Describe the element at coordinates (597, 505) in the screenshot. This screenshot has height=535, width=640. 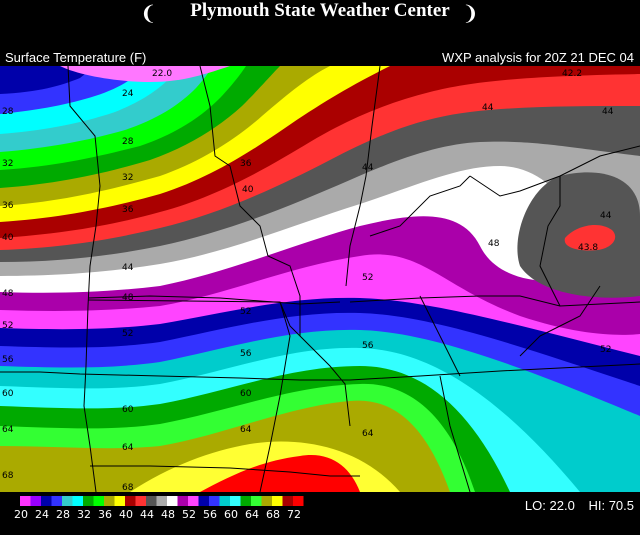
I see `hi-label: HI:` at that location.